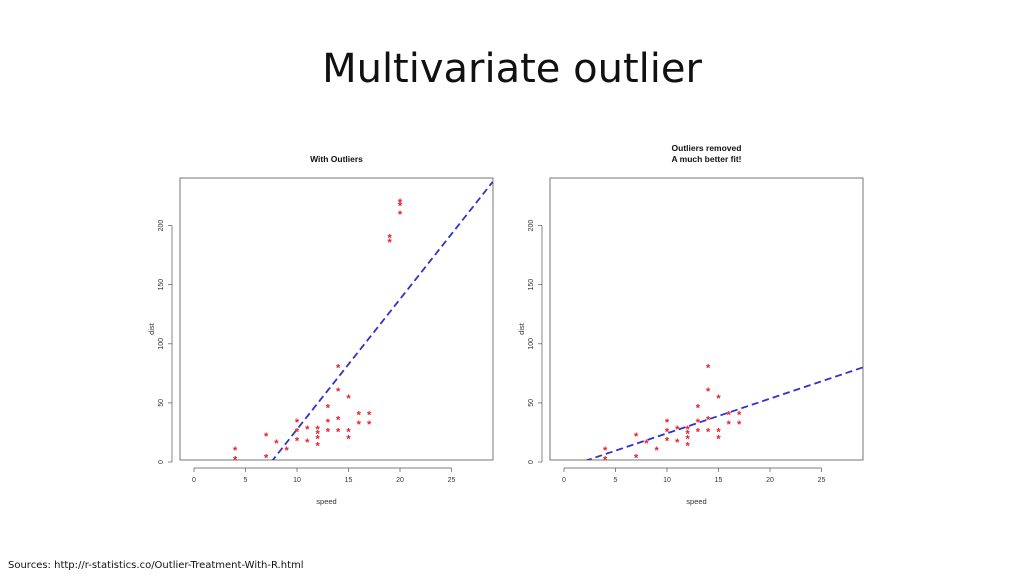  I want to click on outliers-removed-x-tick-label: 5, so click(616, 480).